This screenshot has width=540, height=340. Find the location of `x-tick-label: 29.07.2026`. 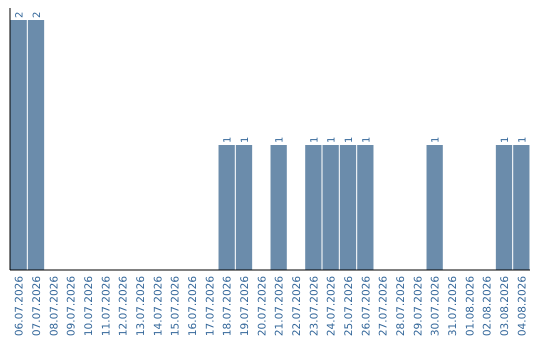

x-tick-label: 29.07.2026 is located at coordinates (418, 306).